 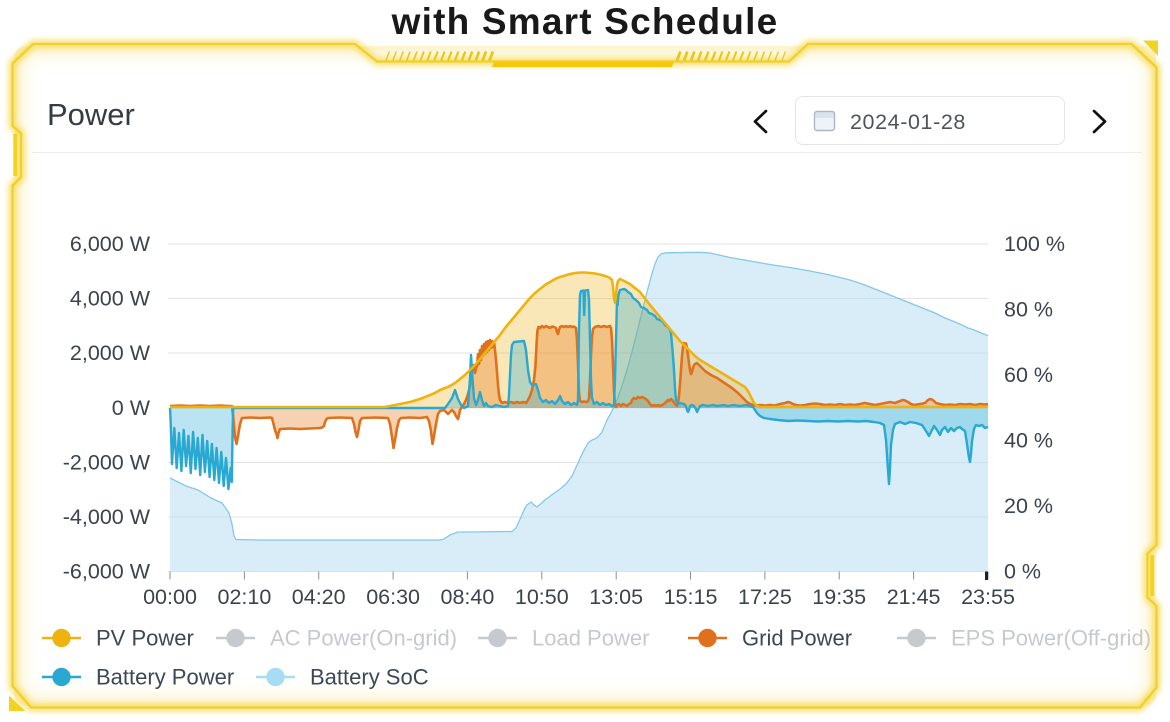 I want to click on svg-text: 100 %, so click(x=1034, y=244).